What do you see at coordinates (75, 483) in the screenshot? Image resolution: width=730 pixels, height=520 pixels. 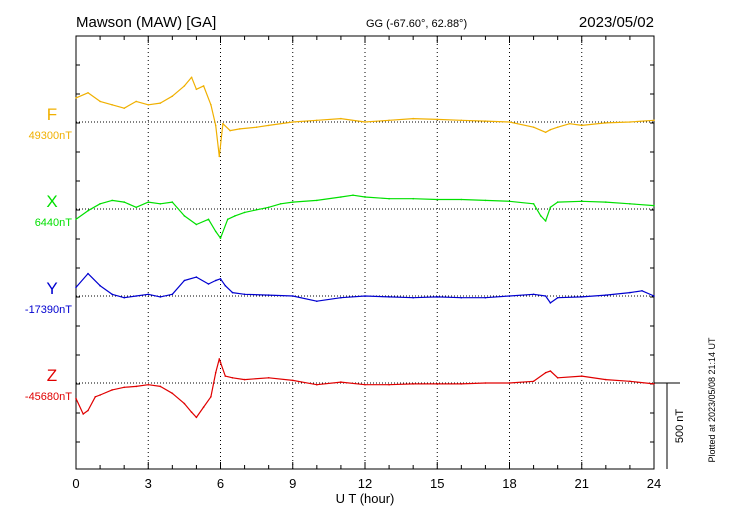 I see `x-tick-label: 0` at bounding box center [75, 483].